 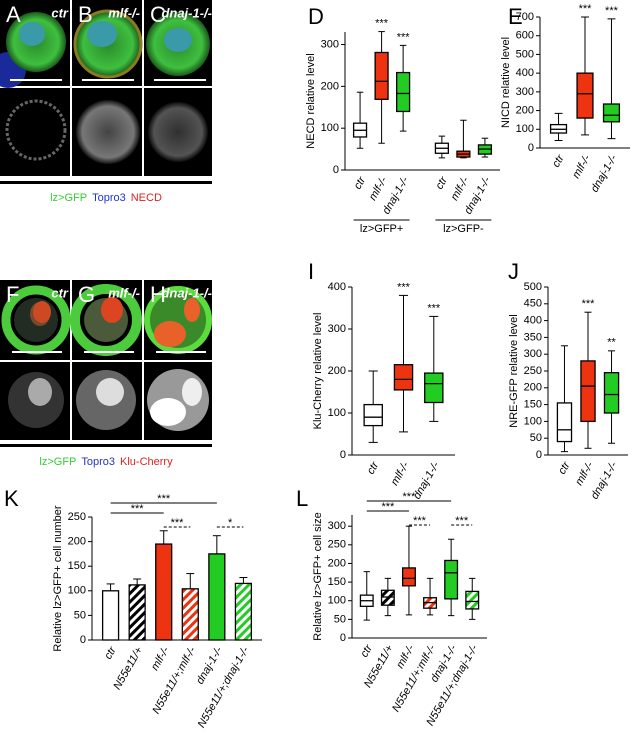 I want to click on group-label: lz>GFP+, so click(x=381, y=229).